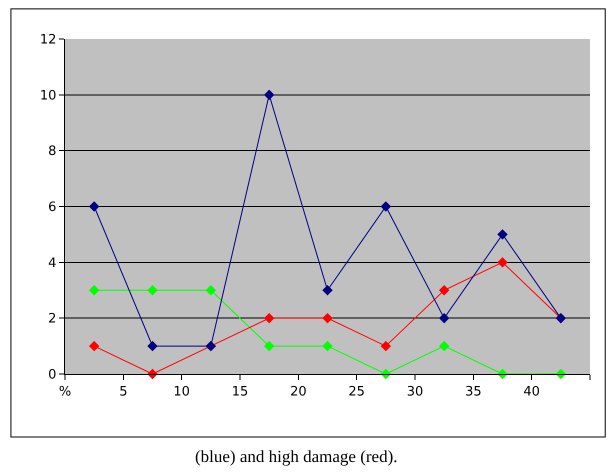 This screenshot has width=609, height=472. What do you see at coordinates (48, 96) in the screenshot?
I see `y-tick-label: 10` at bounding box center [48, 96].